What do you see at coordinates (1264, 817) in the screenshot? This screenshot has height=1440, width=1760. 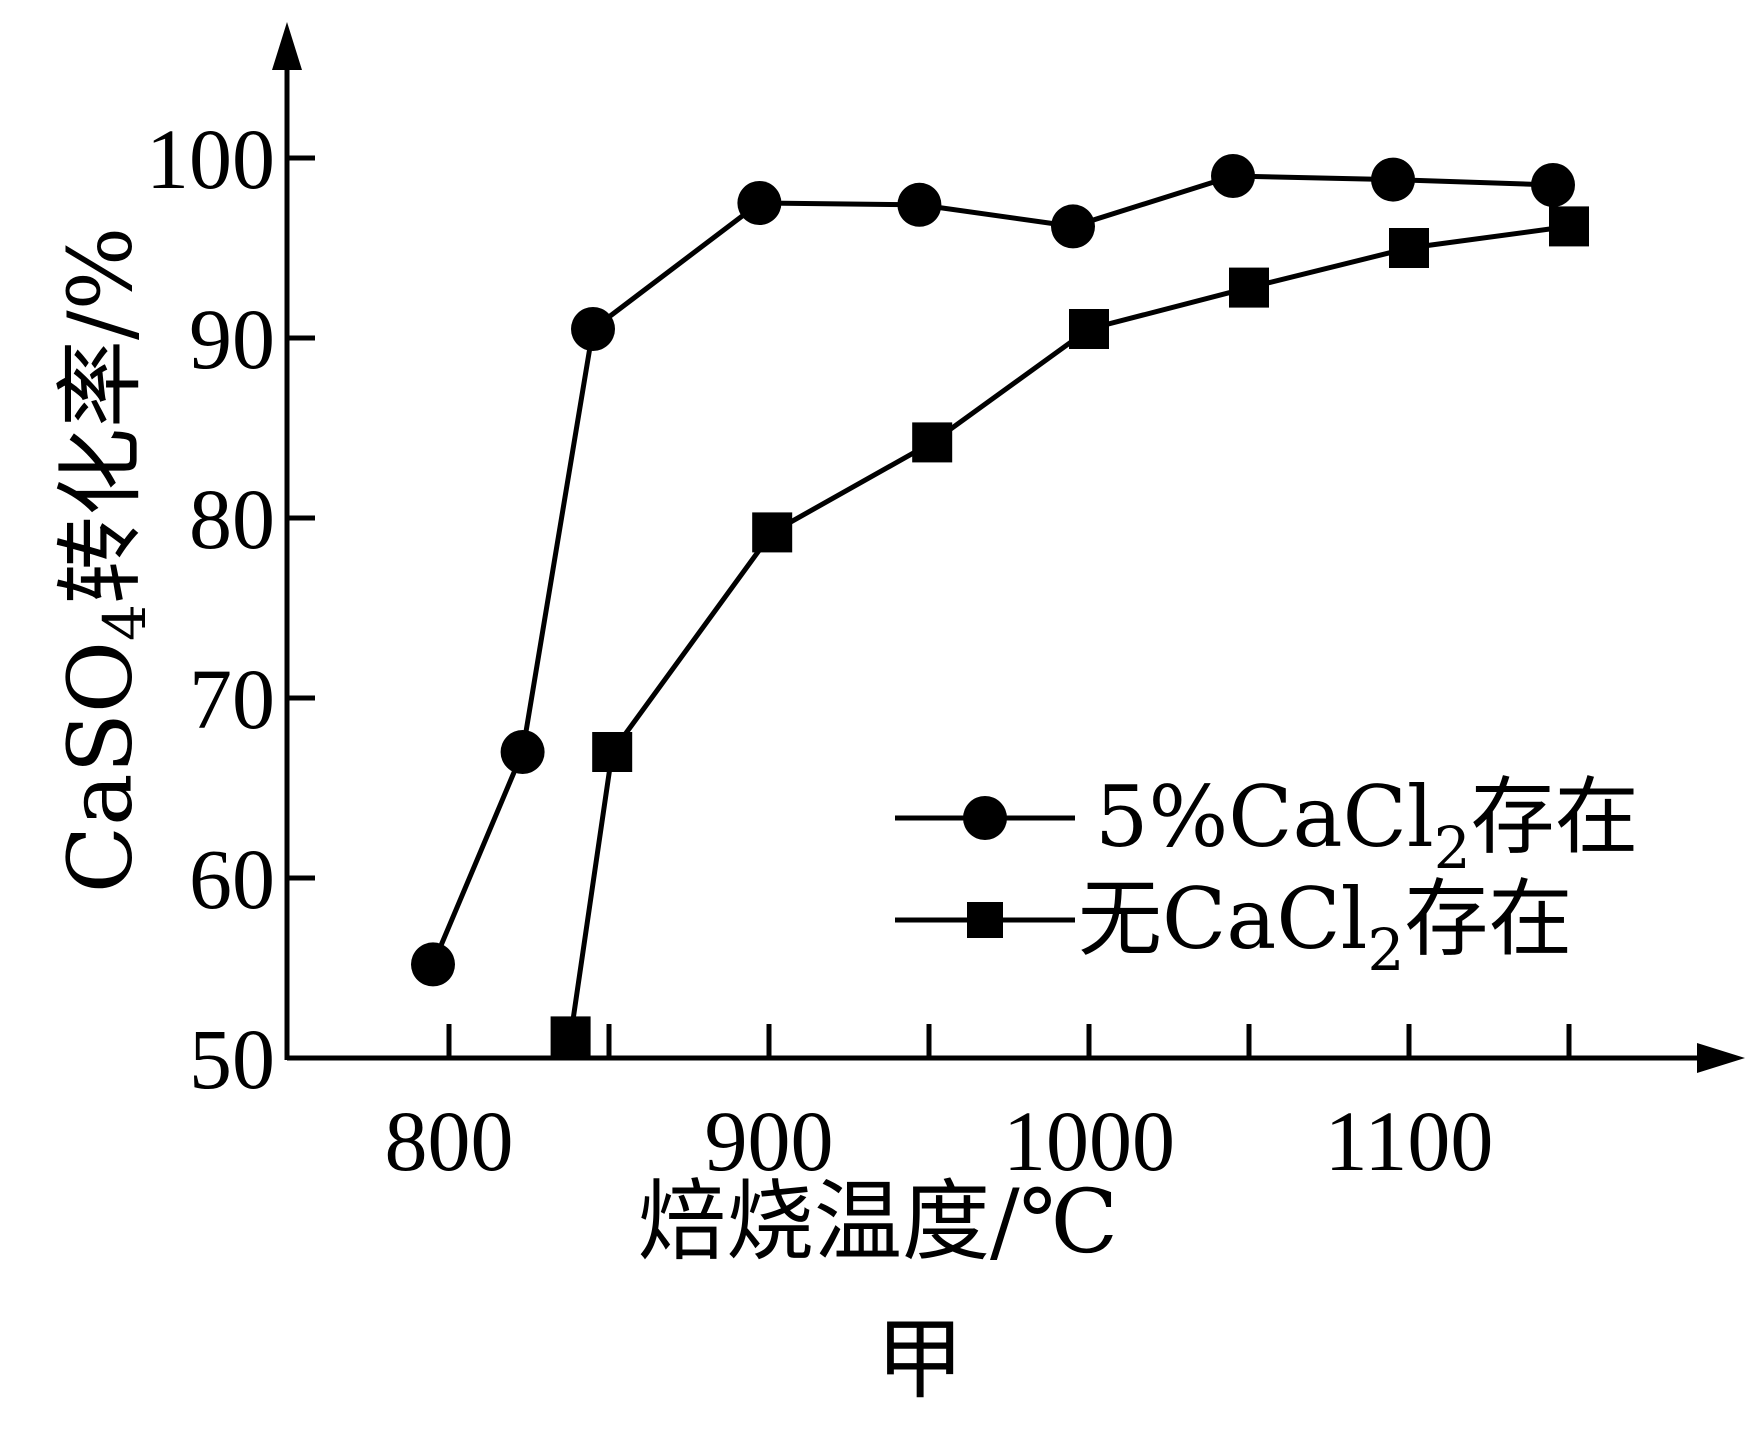 I see `legend-label-circle-prefix: 5%CaCl` at bounding box center [1264, 817].